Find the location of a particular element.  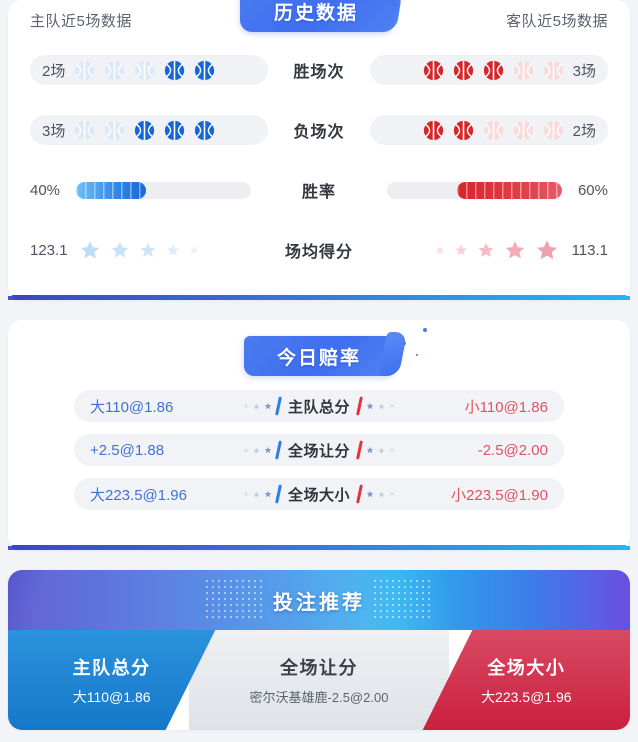

odds-row: 大223.5@1.96 全场大小 小223.5@1.90 is located at coordinates (319, 494).